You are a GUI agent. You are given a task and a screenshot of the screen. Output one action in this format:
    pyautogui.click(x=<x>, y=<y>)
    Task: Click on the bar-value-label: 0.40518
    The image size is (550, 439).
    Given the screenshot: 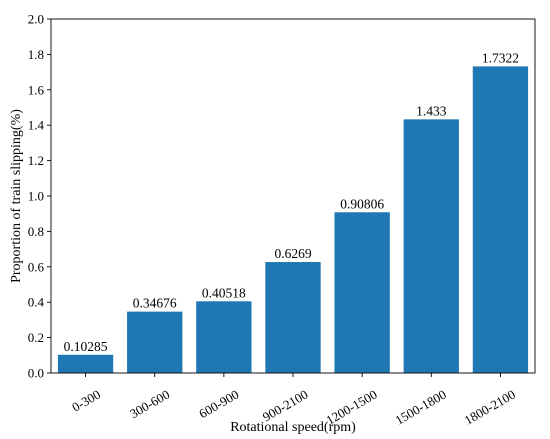 What is the action you would take?
    pyautogui.click(x=224, y=292)
    